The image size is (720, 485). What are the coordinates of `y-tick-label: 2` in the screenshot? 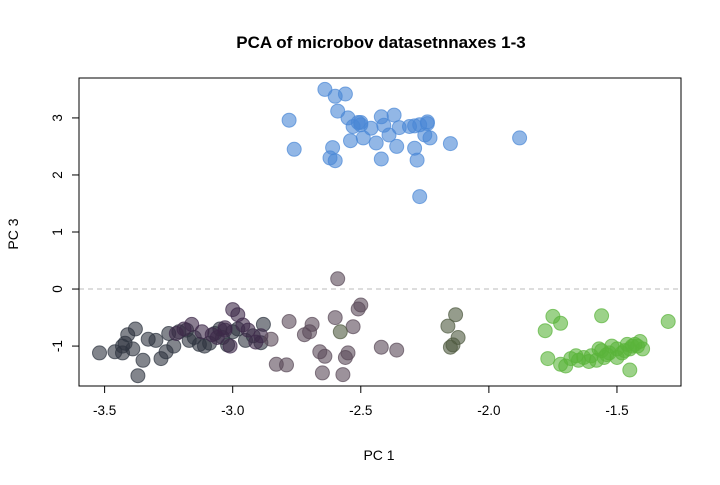 It's located at (57, 175).